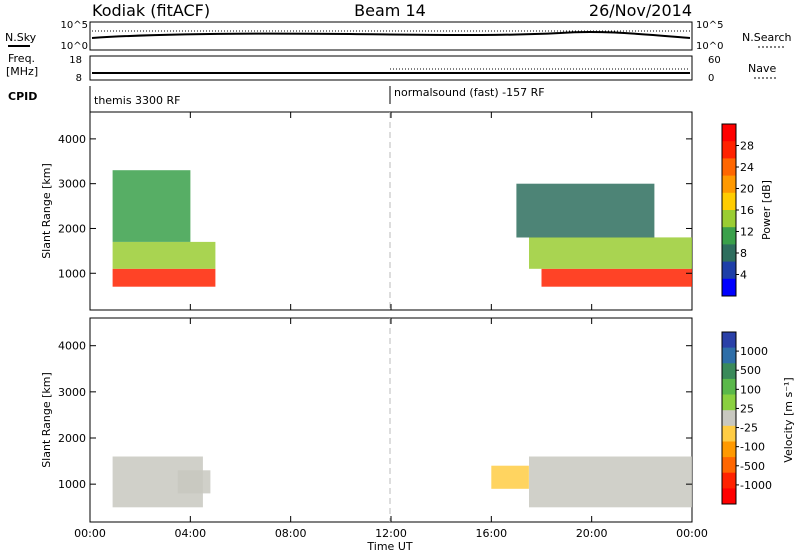 The image size is (800, 554). What do you see at coordinates (391, 68) in the screenshot?
I see `freq-panel-frame` at bounding box center [391, 68].